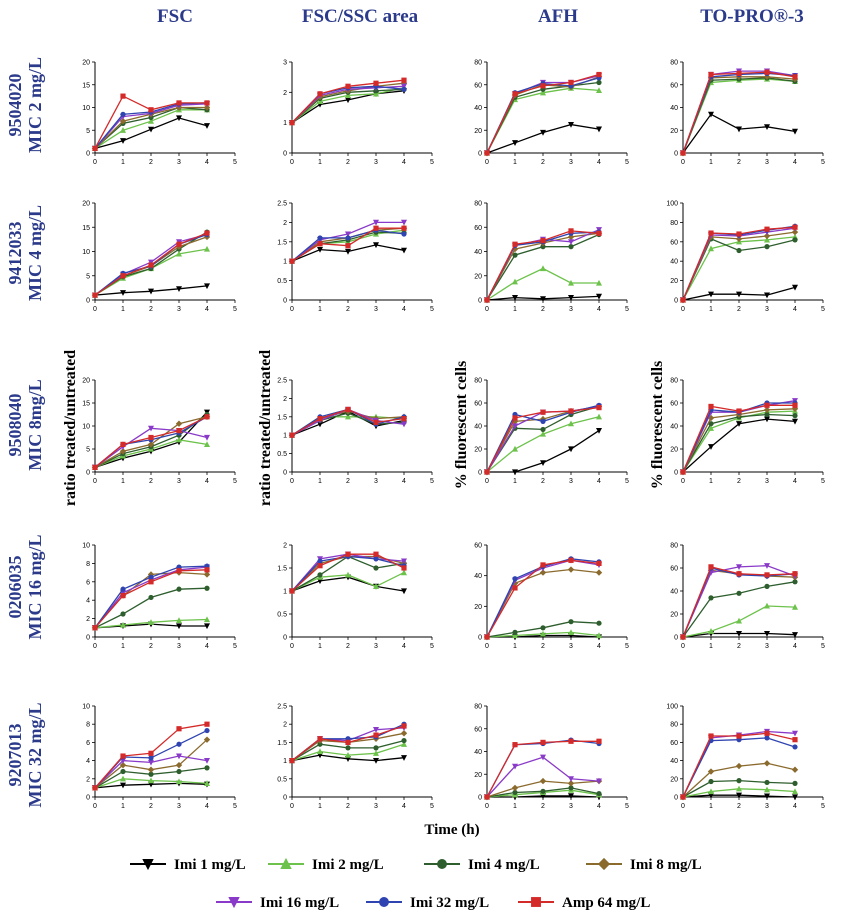 The width and height of the screenshot is (851, 922). I want to click on y-tick-label: 1.5, so click(282, 417).